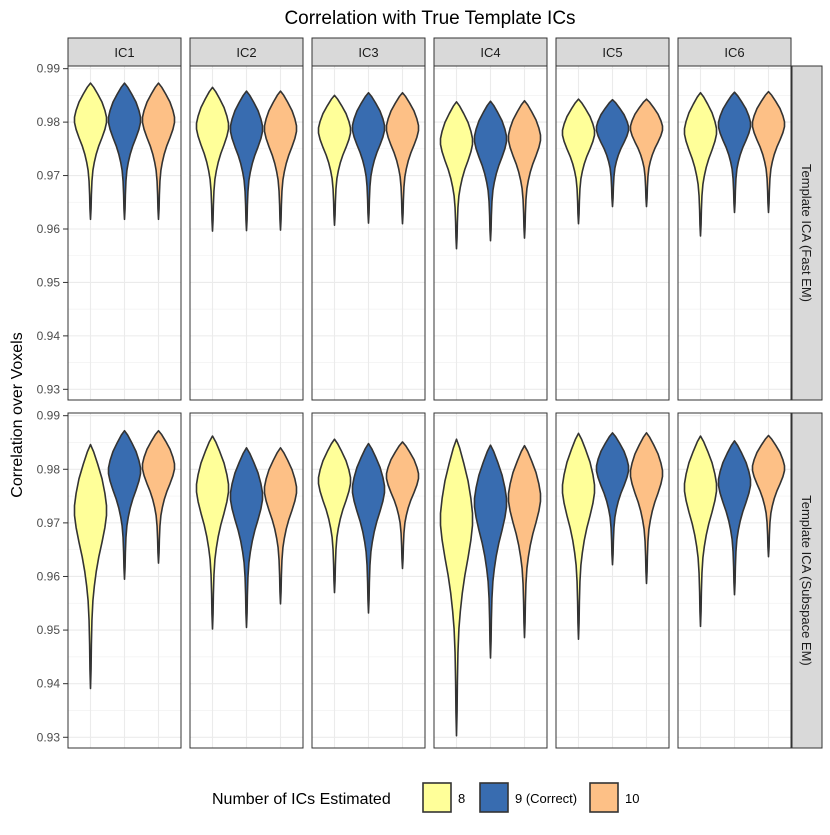  Describe the element at coordinates (429, 18) in the screenshot. I see `chart-title: Correlation with True Template ICs` at that location.